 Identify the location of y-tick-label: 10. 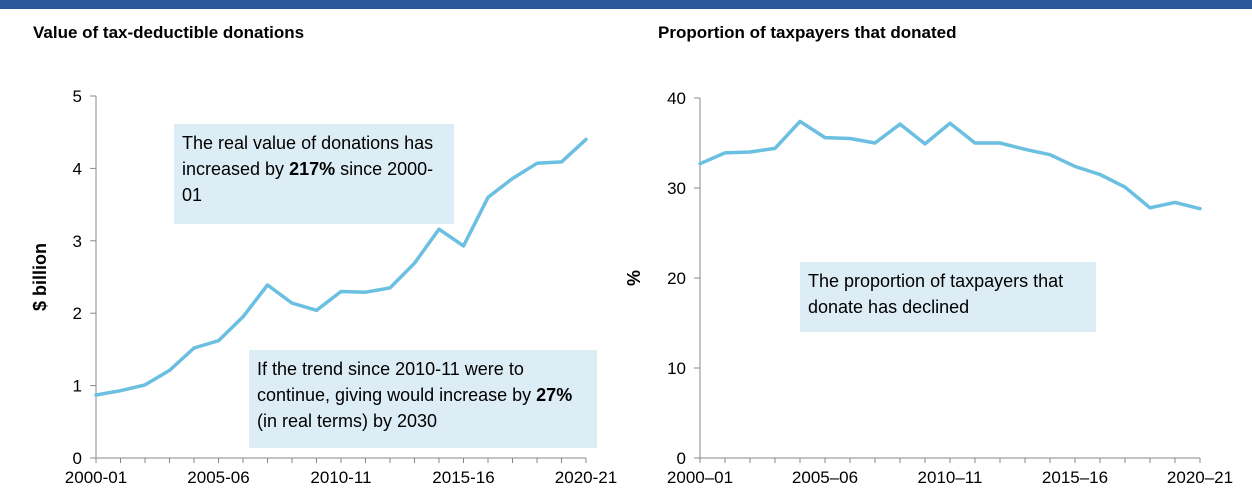
(676, 368).